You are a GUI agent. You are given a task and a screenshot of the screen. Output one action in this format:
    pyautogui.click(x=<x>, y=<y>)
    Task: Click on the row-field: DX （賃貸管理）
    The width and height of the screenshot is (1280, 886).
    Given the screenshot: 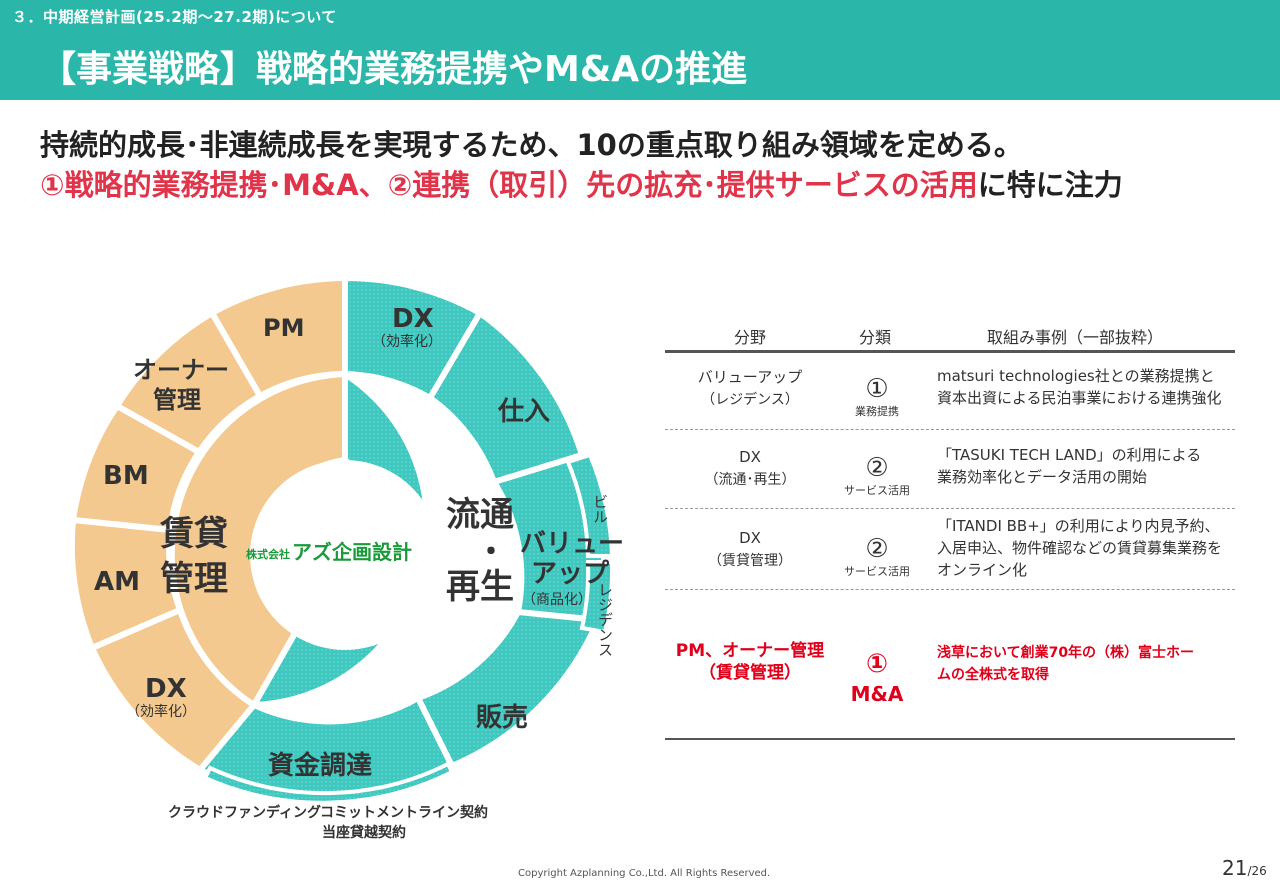 What is the action you would take?
    pyautogui.click(x=750, y=549)
    